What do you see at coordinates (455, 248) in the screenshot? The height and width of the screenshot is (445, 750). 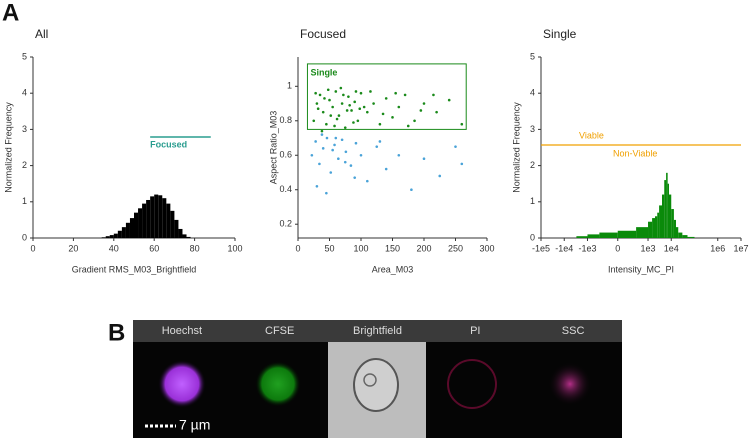 I see `x-tick-label: 250` at bounding box center [455, 248].